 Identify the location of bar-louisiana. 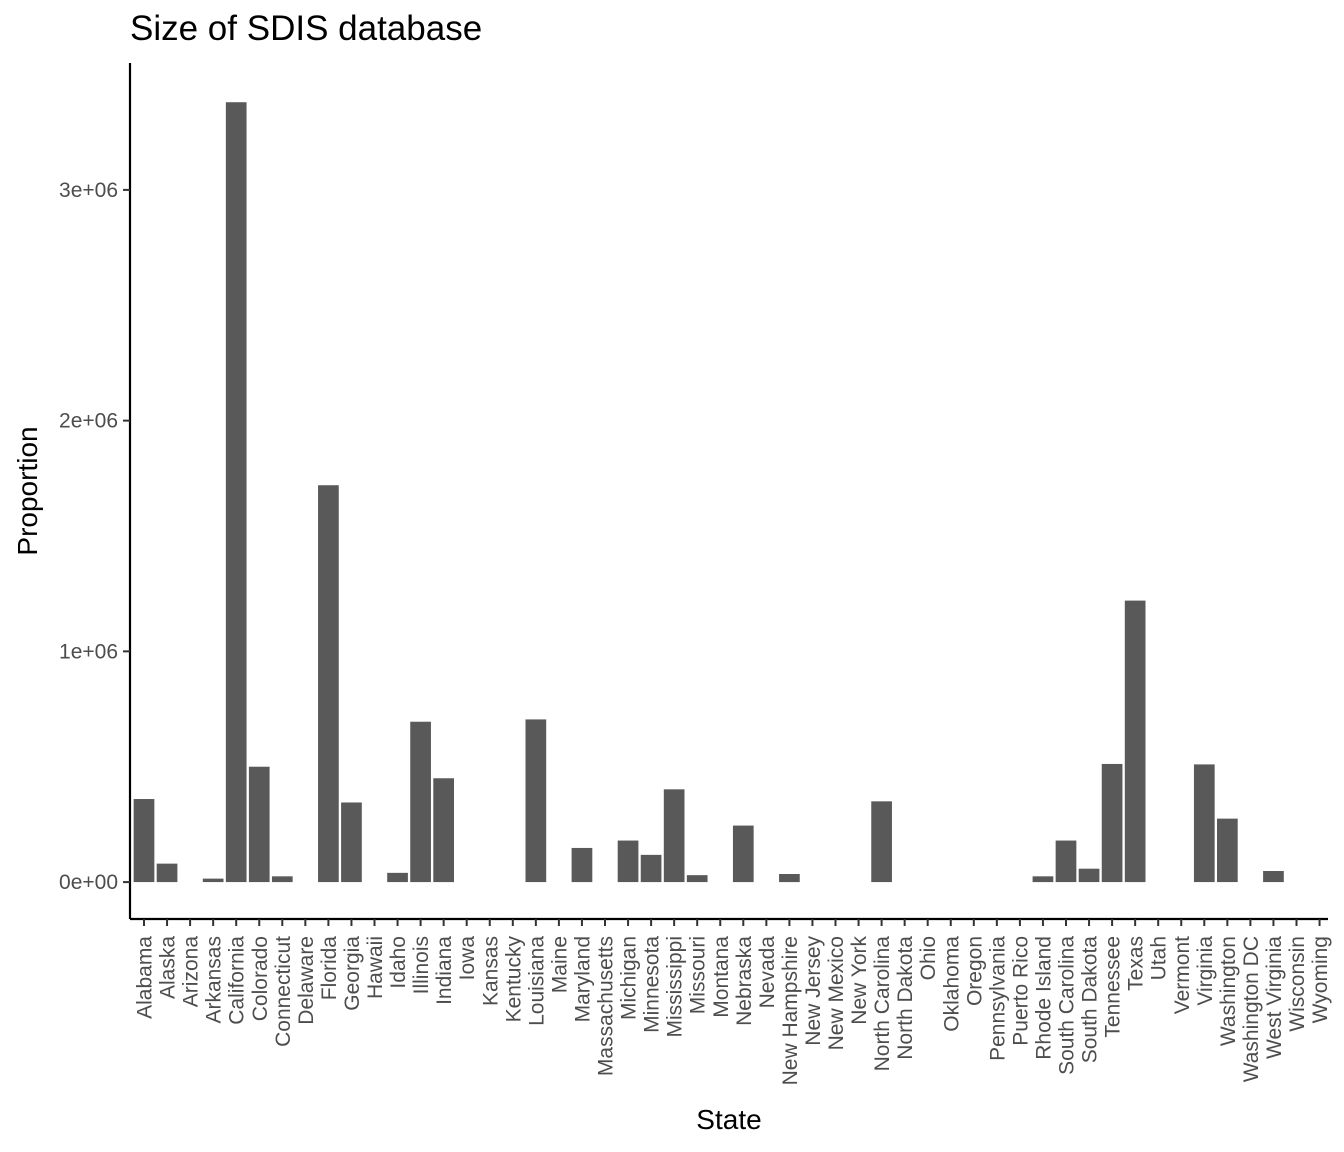
(536, 801).